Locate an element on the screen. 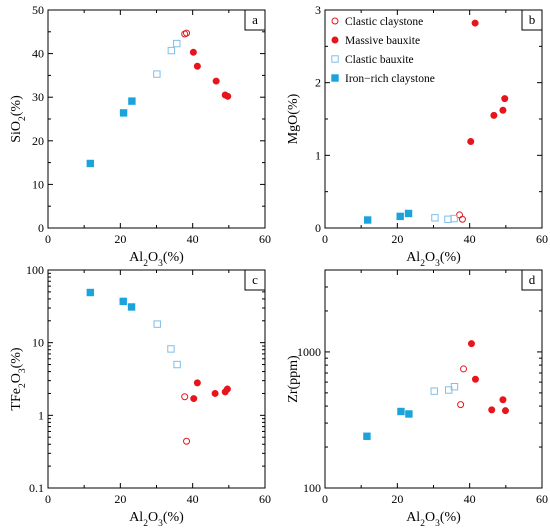 This screenshot has height=528, width=550. legend-label: Clastic claystone is located at coordinates (384, 22).